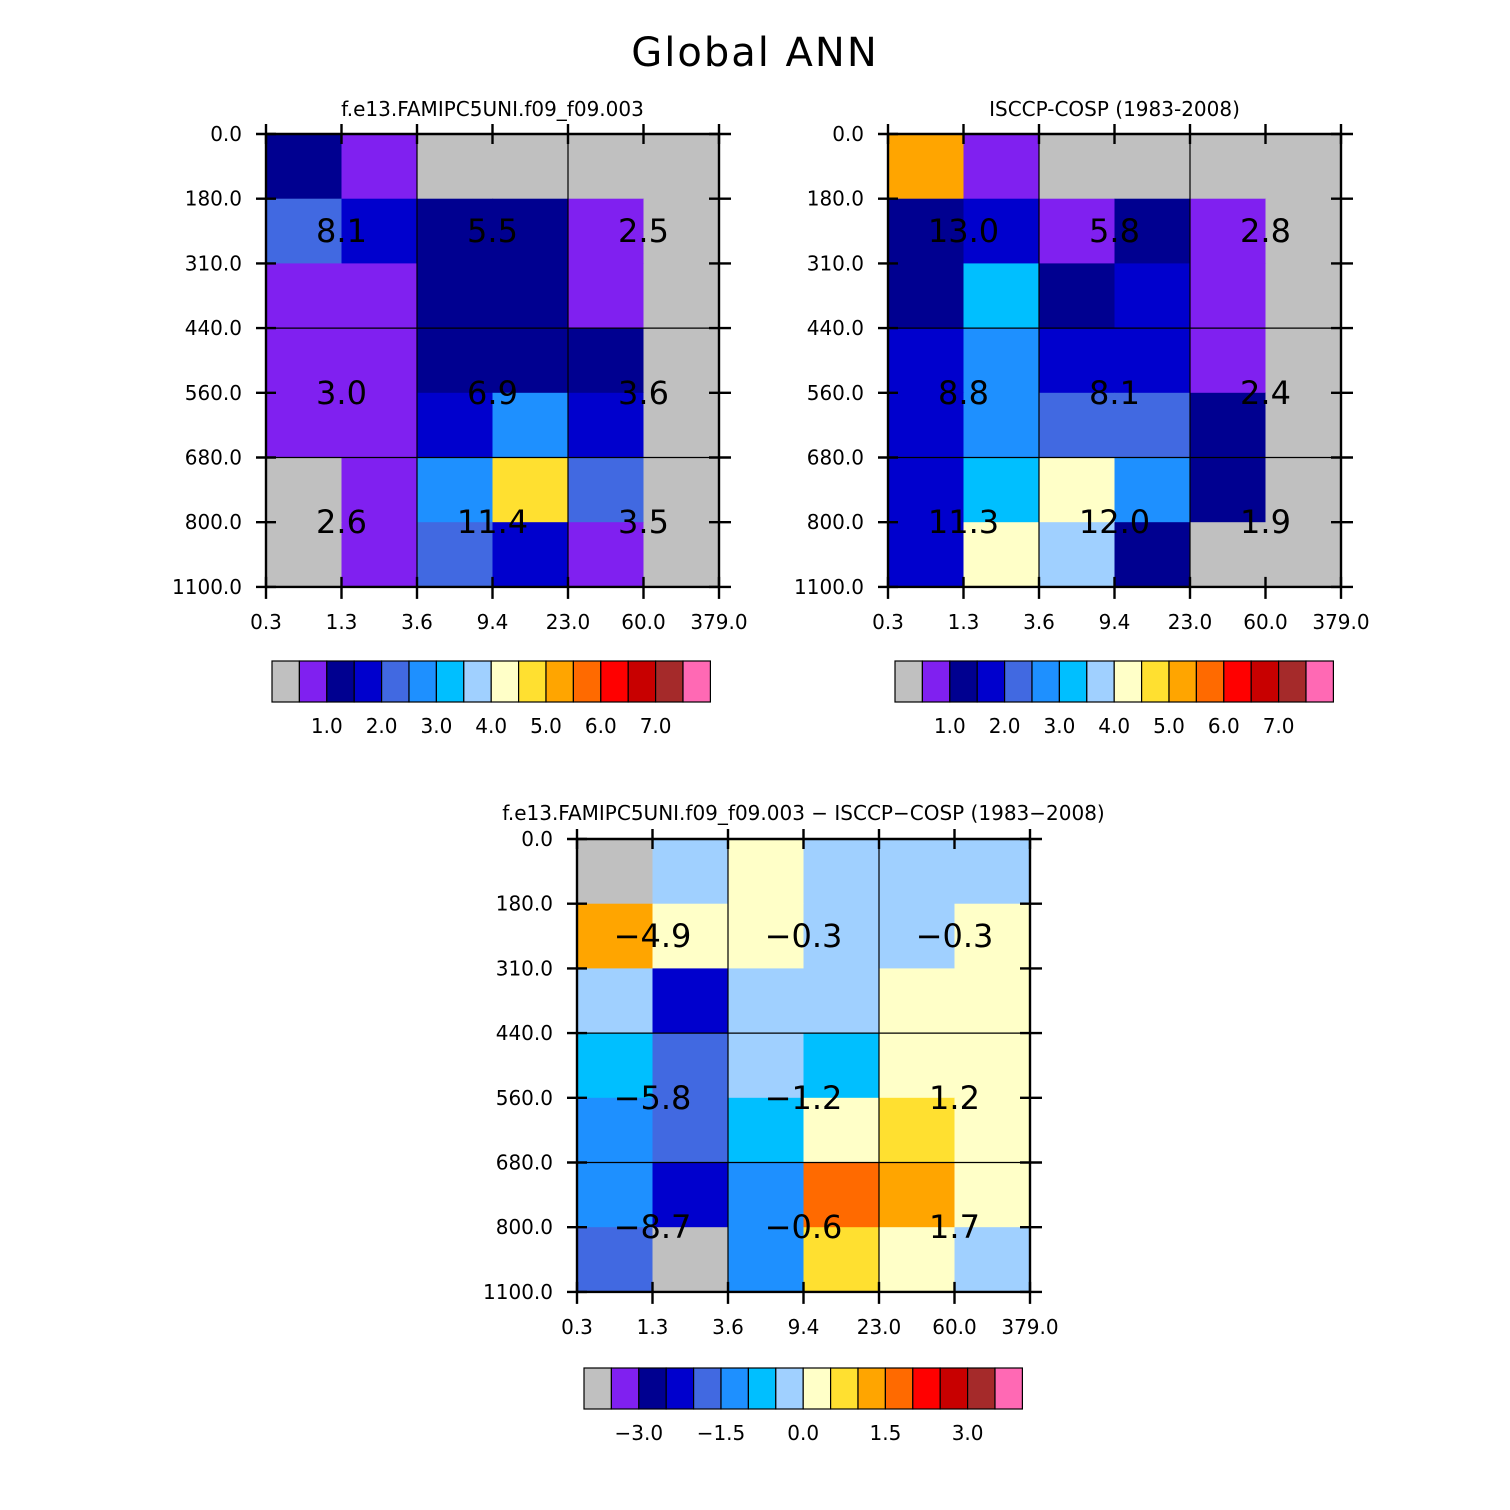  I want to click on cell-value-label: 5.5, so click(492, 231).